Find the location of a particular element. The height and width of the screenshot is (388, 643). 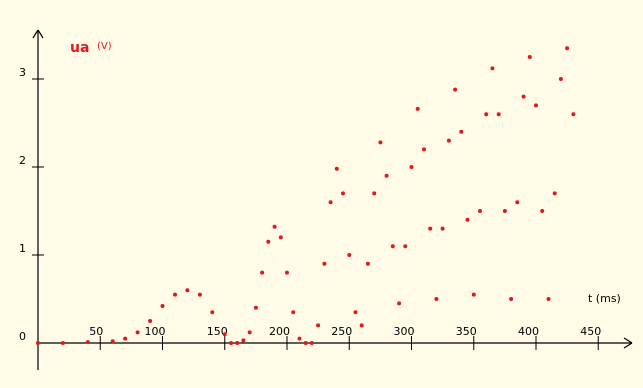

x-tick-label-450: 450 is located at coordinates (590, 331).